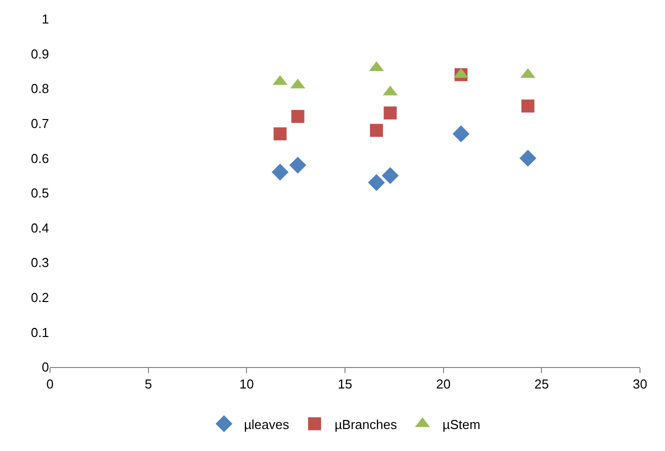  Describe the element at coordinates (148, 384) in the screenshot. I see `x-tick-label: 5` at that location.